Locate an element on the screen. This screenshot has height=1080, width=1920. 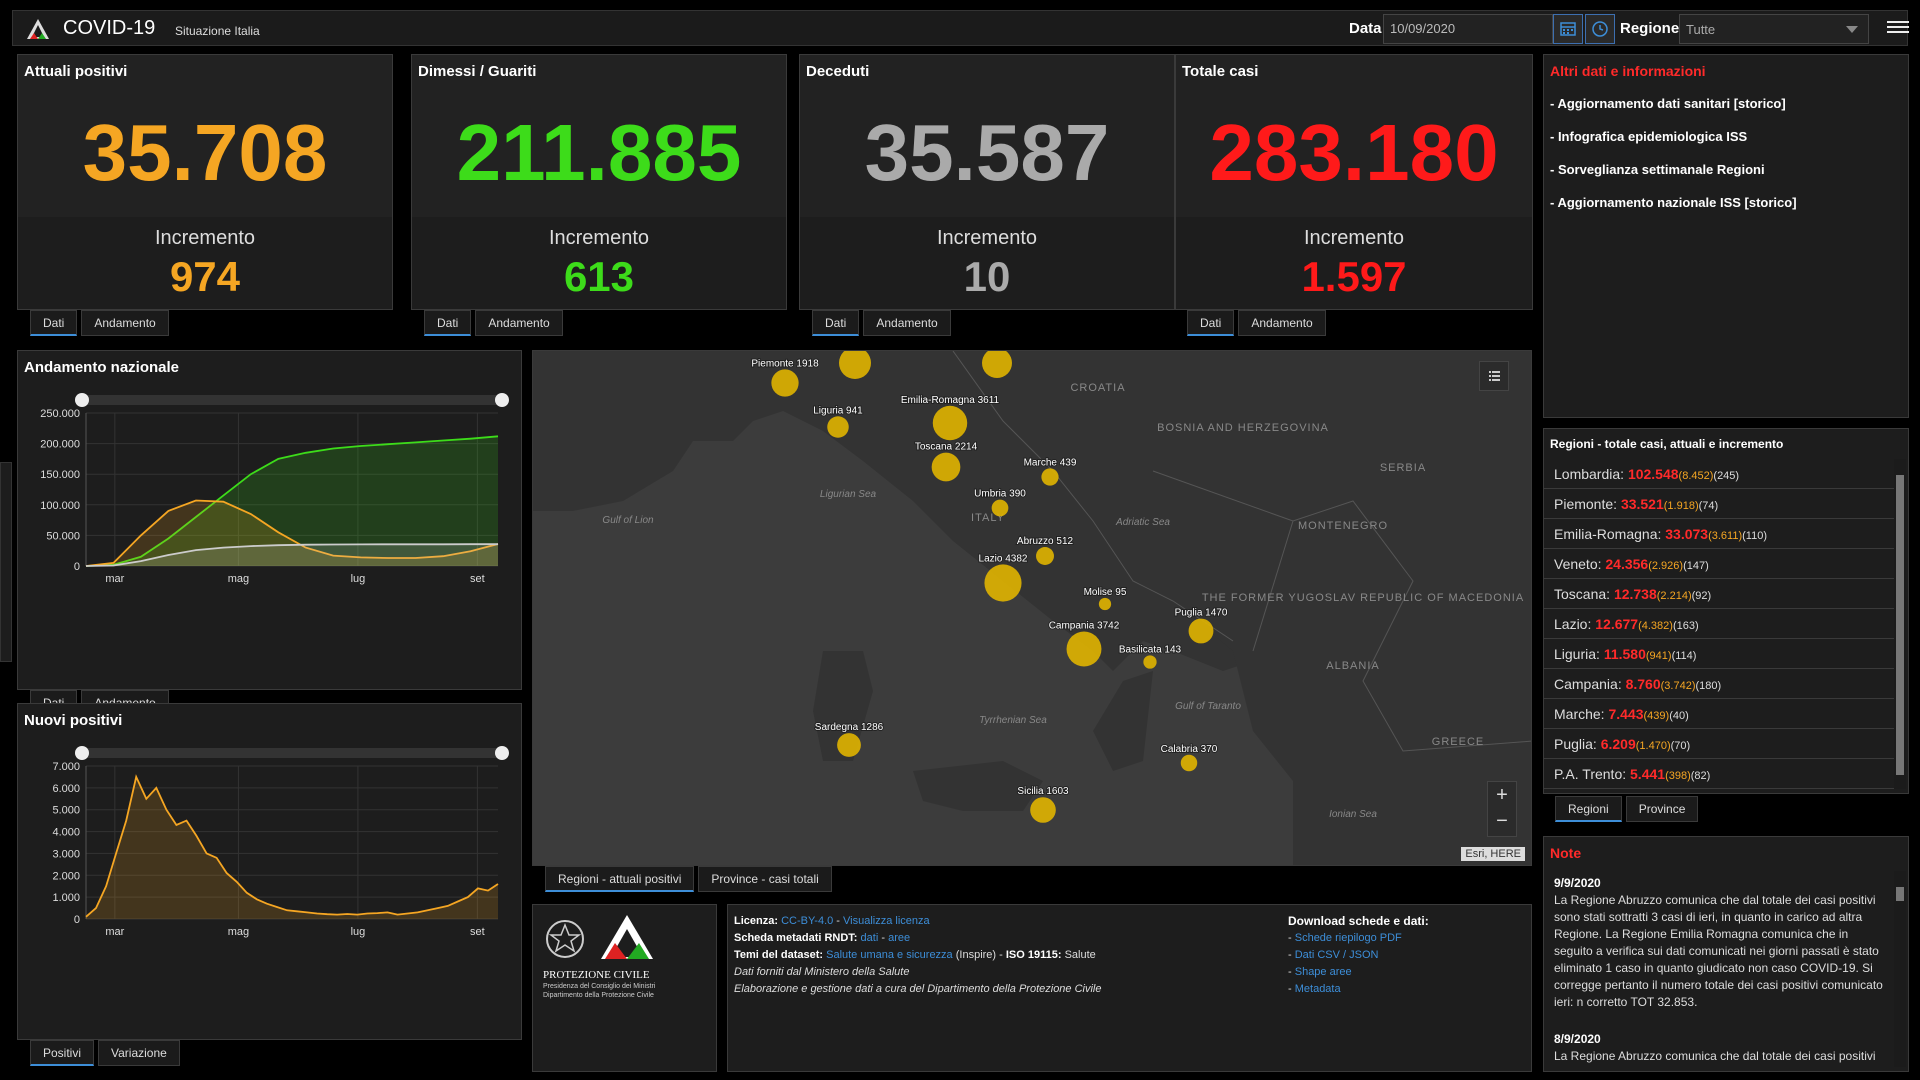
info-title: Altri dati e informazioni is located at coordinates (1628, 71).